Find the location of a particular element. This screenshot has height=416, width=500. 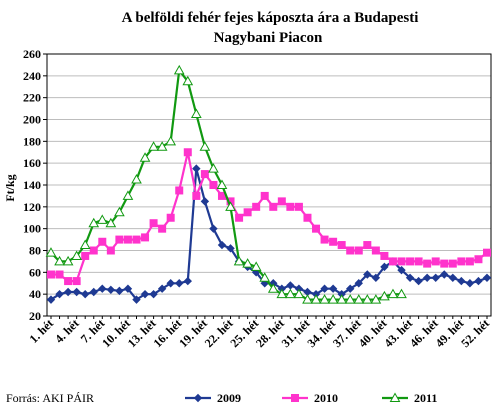

source-note: Forrás: AKI PÁIR is located at coordinates (50, 398).